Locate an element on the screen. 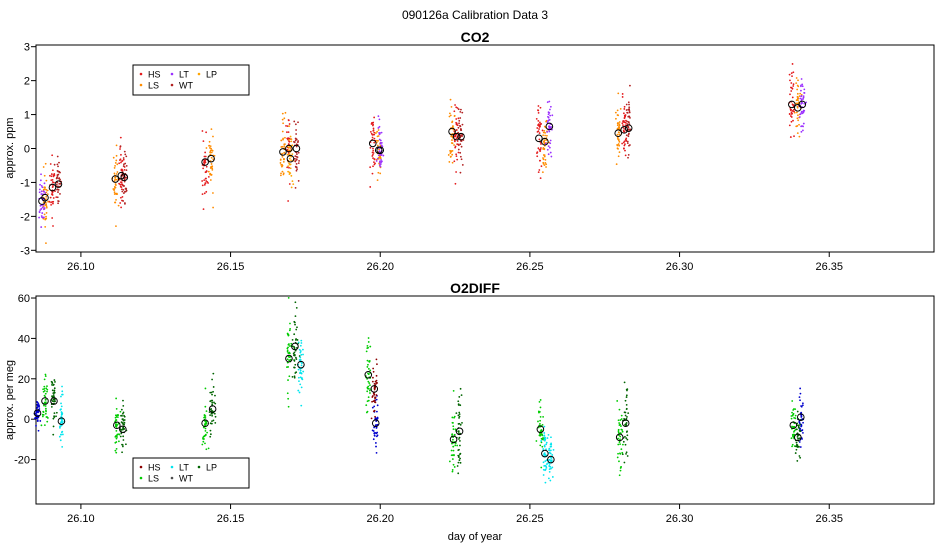 Image resolution: width=950 pixels, height=550 pixels. o2diff-y-axis-label: approx. per meg is located at coordinates (10, 400).